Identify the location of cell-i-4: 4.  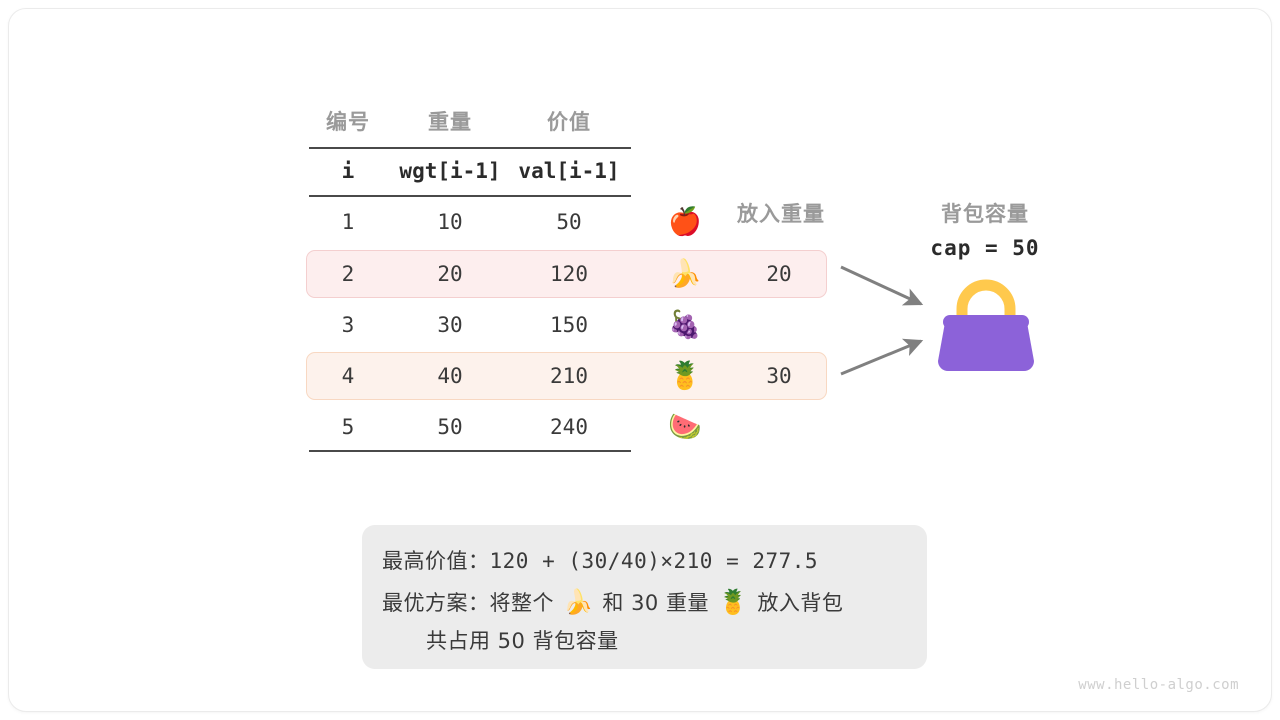
(348, 376).